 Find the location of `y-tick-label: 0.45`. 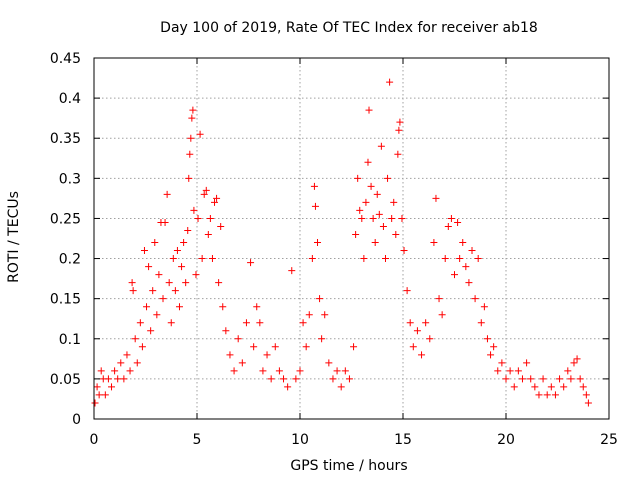

y-tick-label: 0.45 is located at coordinates (65, 59).